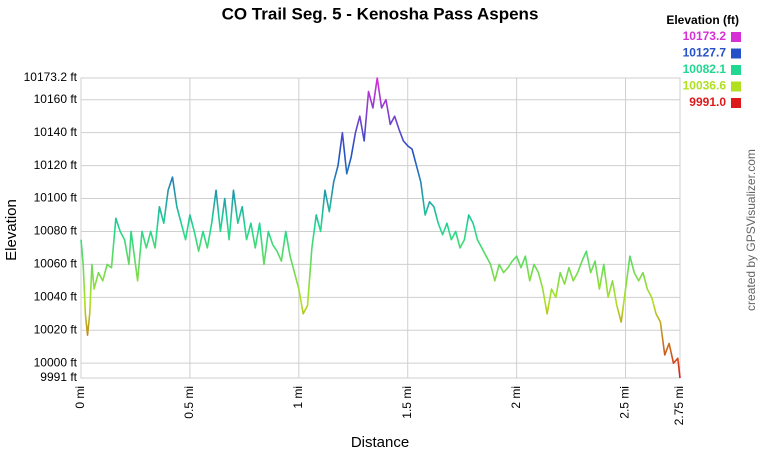  What do you see at coordinates (751, 230) in the screenshot?
I see `credit: created by GPSVisualizer.com` at bounding box center [751, 230].